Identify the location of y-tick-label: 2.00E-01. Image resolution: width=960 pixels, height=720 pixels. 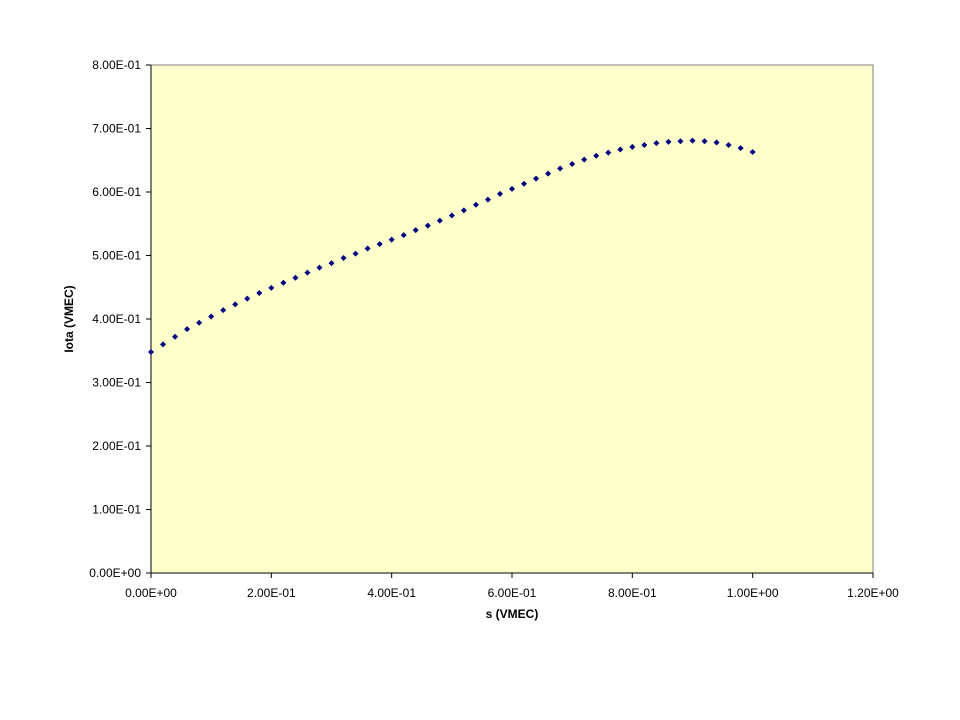
(116, 446).